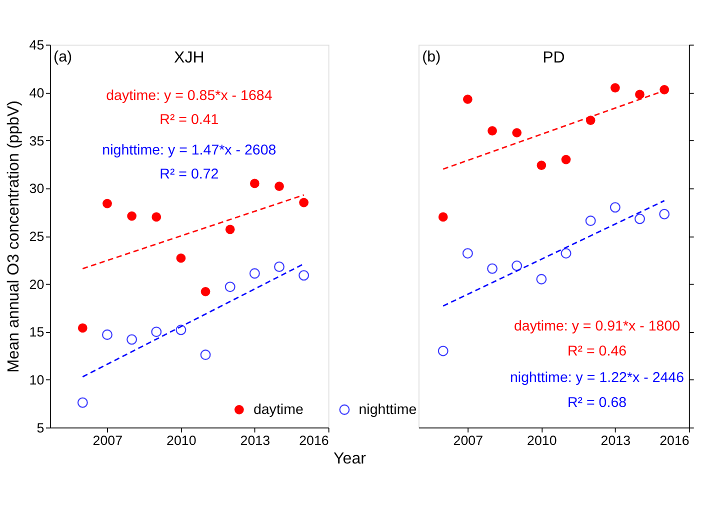 The image size is (705, 510). I want to click on chart-title: XJH, so click(189, 57).